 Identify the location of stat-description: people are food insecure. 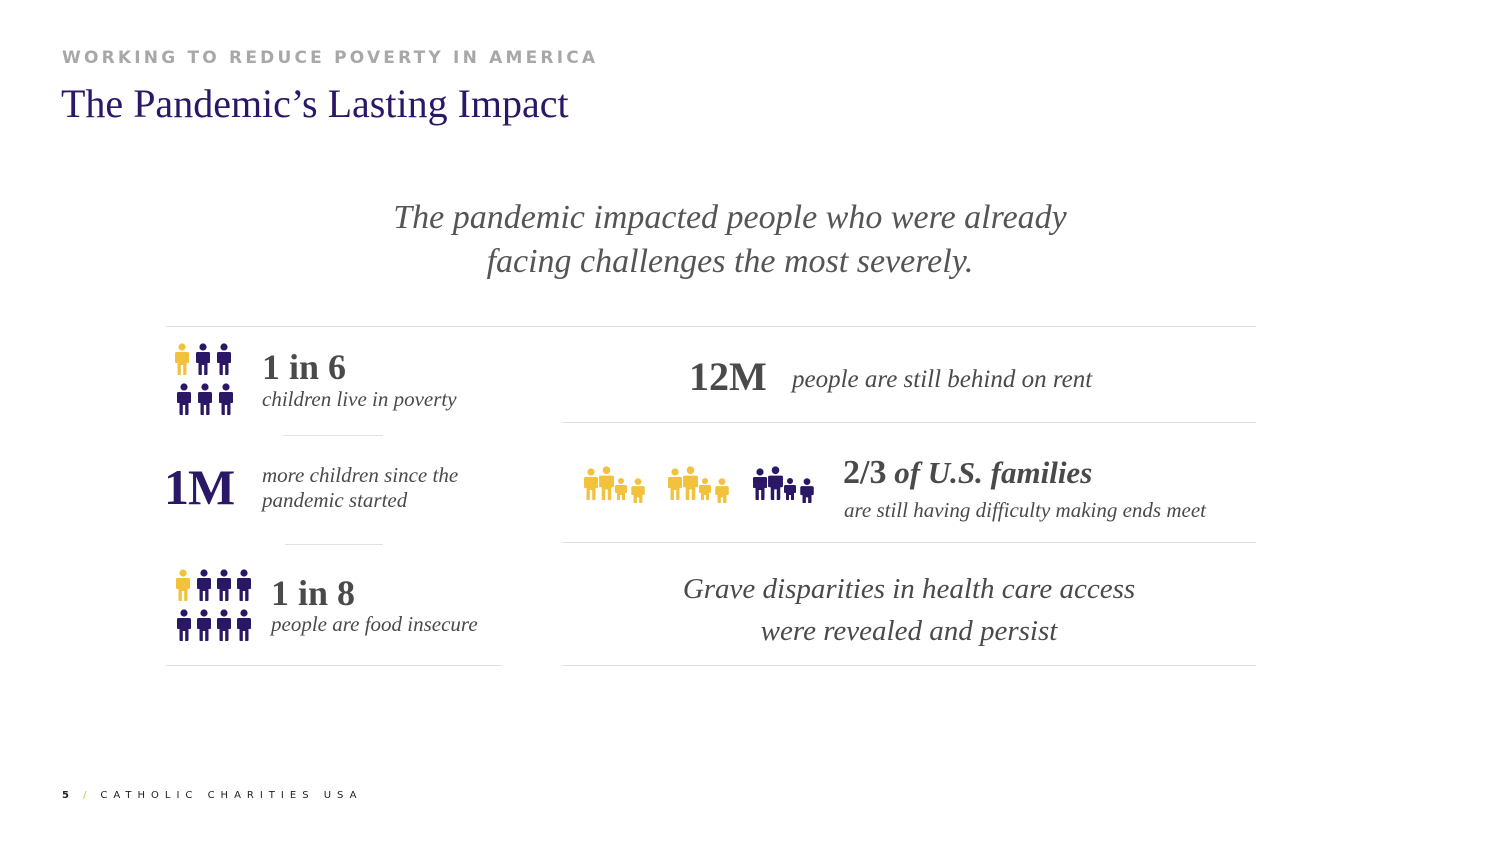
(374, 624).